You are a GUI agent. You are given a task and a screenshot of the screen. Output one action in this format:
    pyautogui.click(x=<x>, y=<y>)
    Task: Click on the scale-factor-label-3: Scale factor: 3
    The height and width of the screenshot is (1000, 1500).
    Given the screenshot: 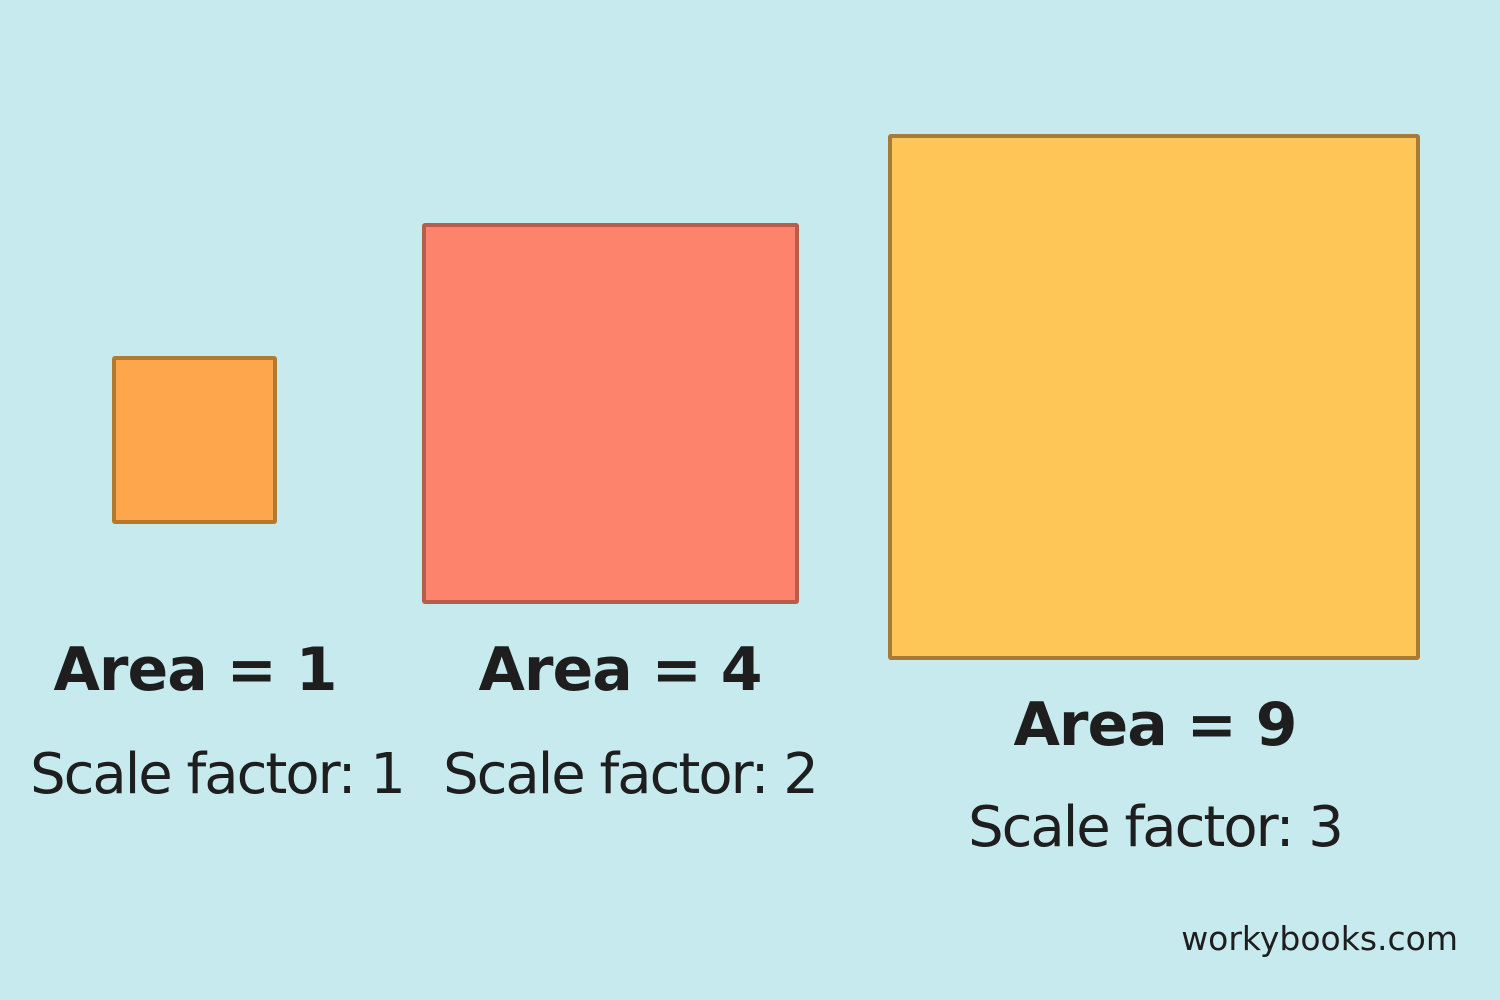 What is the action you would take?
    pyautogui.click(x=1156, y=827)
    